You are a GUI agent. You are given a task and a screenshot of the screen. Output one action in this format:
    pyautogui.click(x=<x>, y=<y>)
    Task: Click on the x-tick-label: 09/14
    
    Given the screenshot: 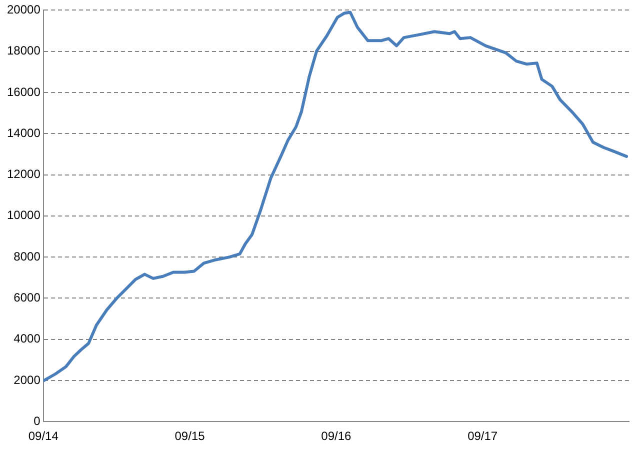 What is the action you would take?
    pyautogui.click(x=43, y=436)
    